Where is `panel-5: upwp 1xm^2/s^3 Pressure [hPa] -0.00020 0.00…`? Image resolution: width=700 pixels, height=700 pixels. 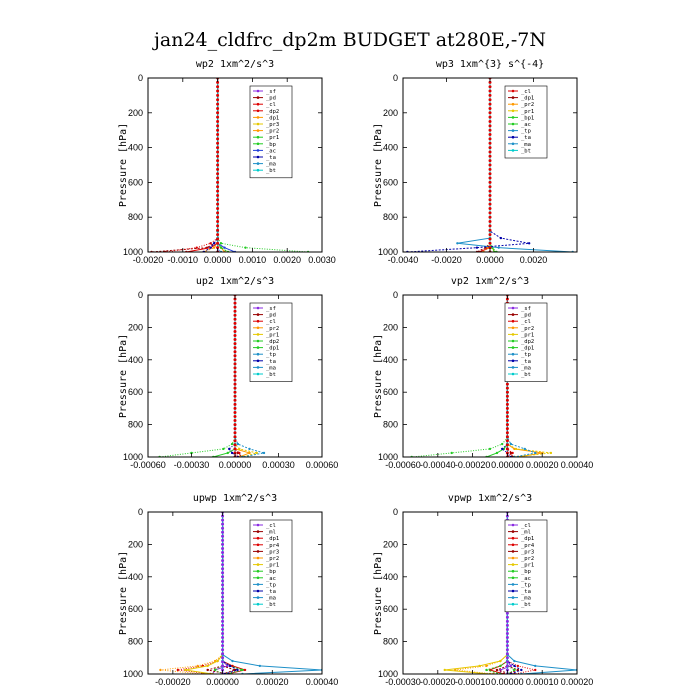 panel-5: upwp 1xm^2/s^3 Pressure [hPa] -0.00020 0.00… is located at coordinates (228, 590).